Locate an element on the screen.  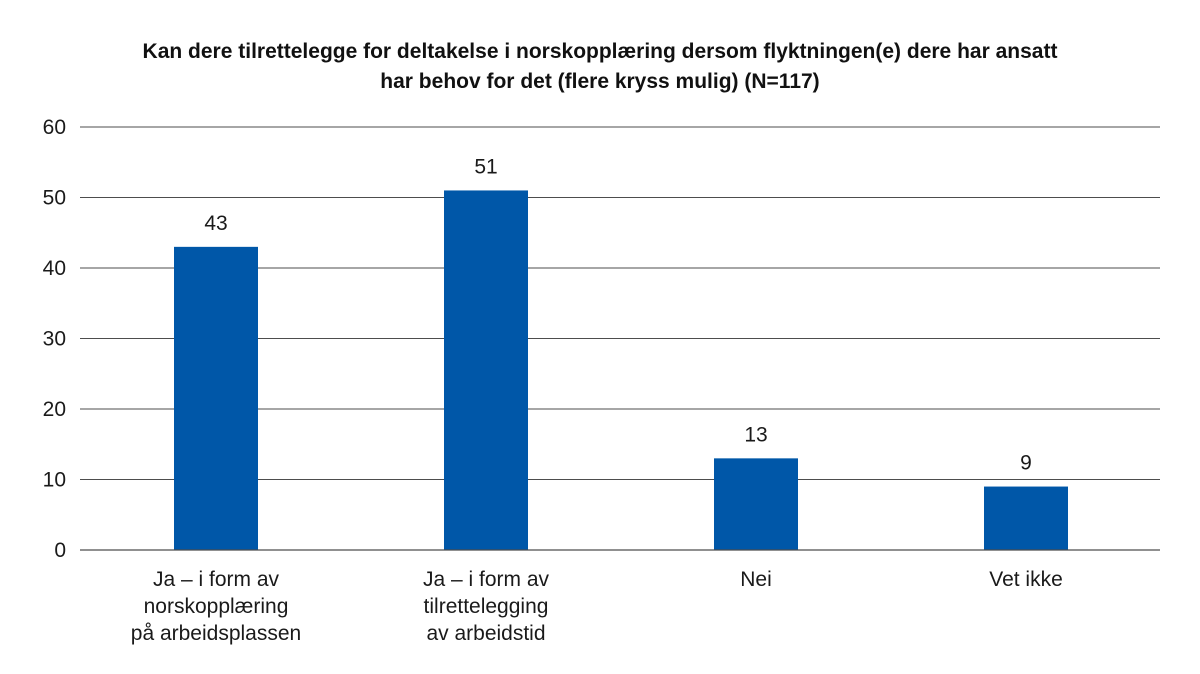
y-tick-label: 20 is located at coordinates (54, 409).